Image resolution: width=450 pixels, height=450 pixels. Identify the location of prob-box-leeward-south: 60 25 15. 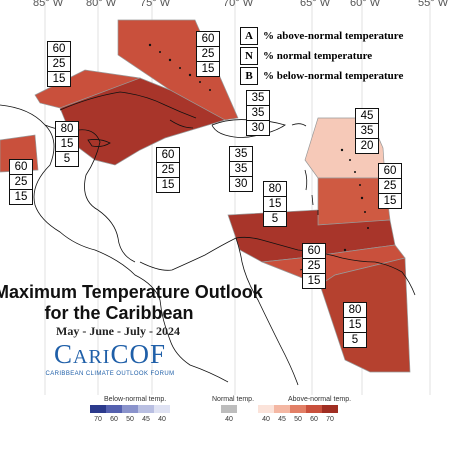
(390, 186).